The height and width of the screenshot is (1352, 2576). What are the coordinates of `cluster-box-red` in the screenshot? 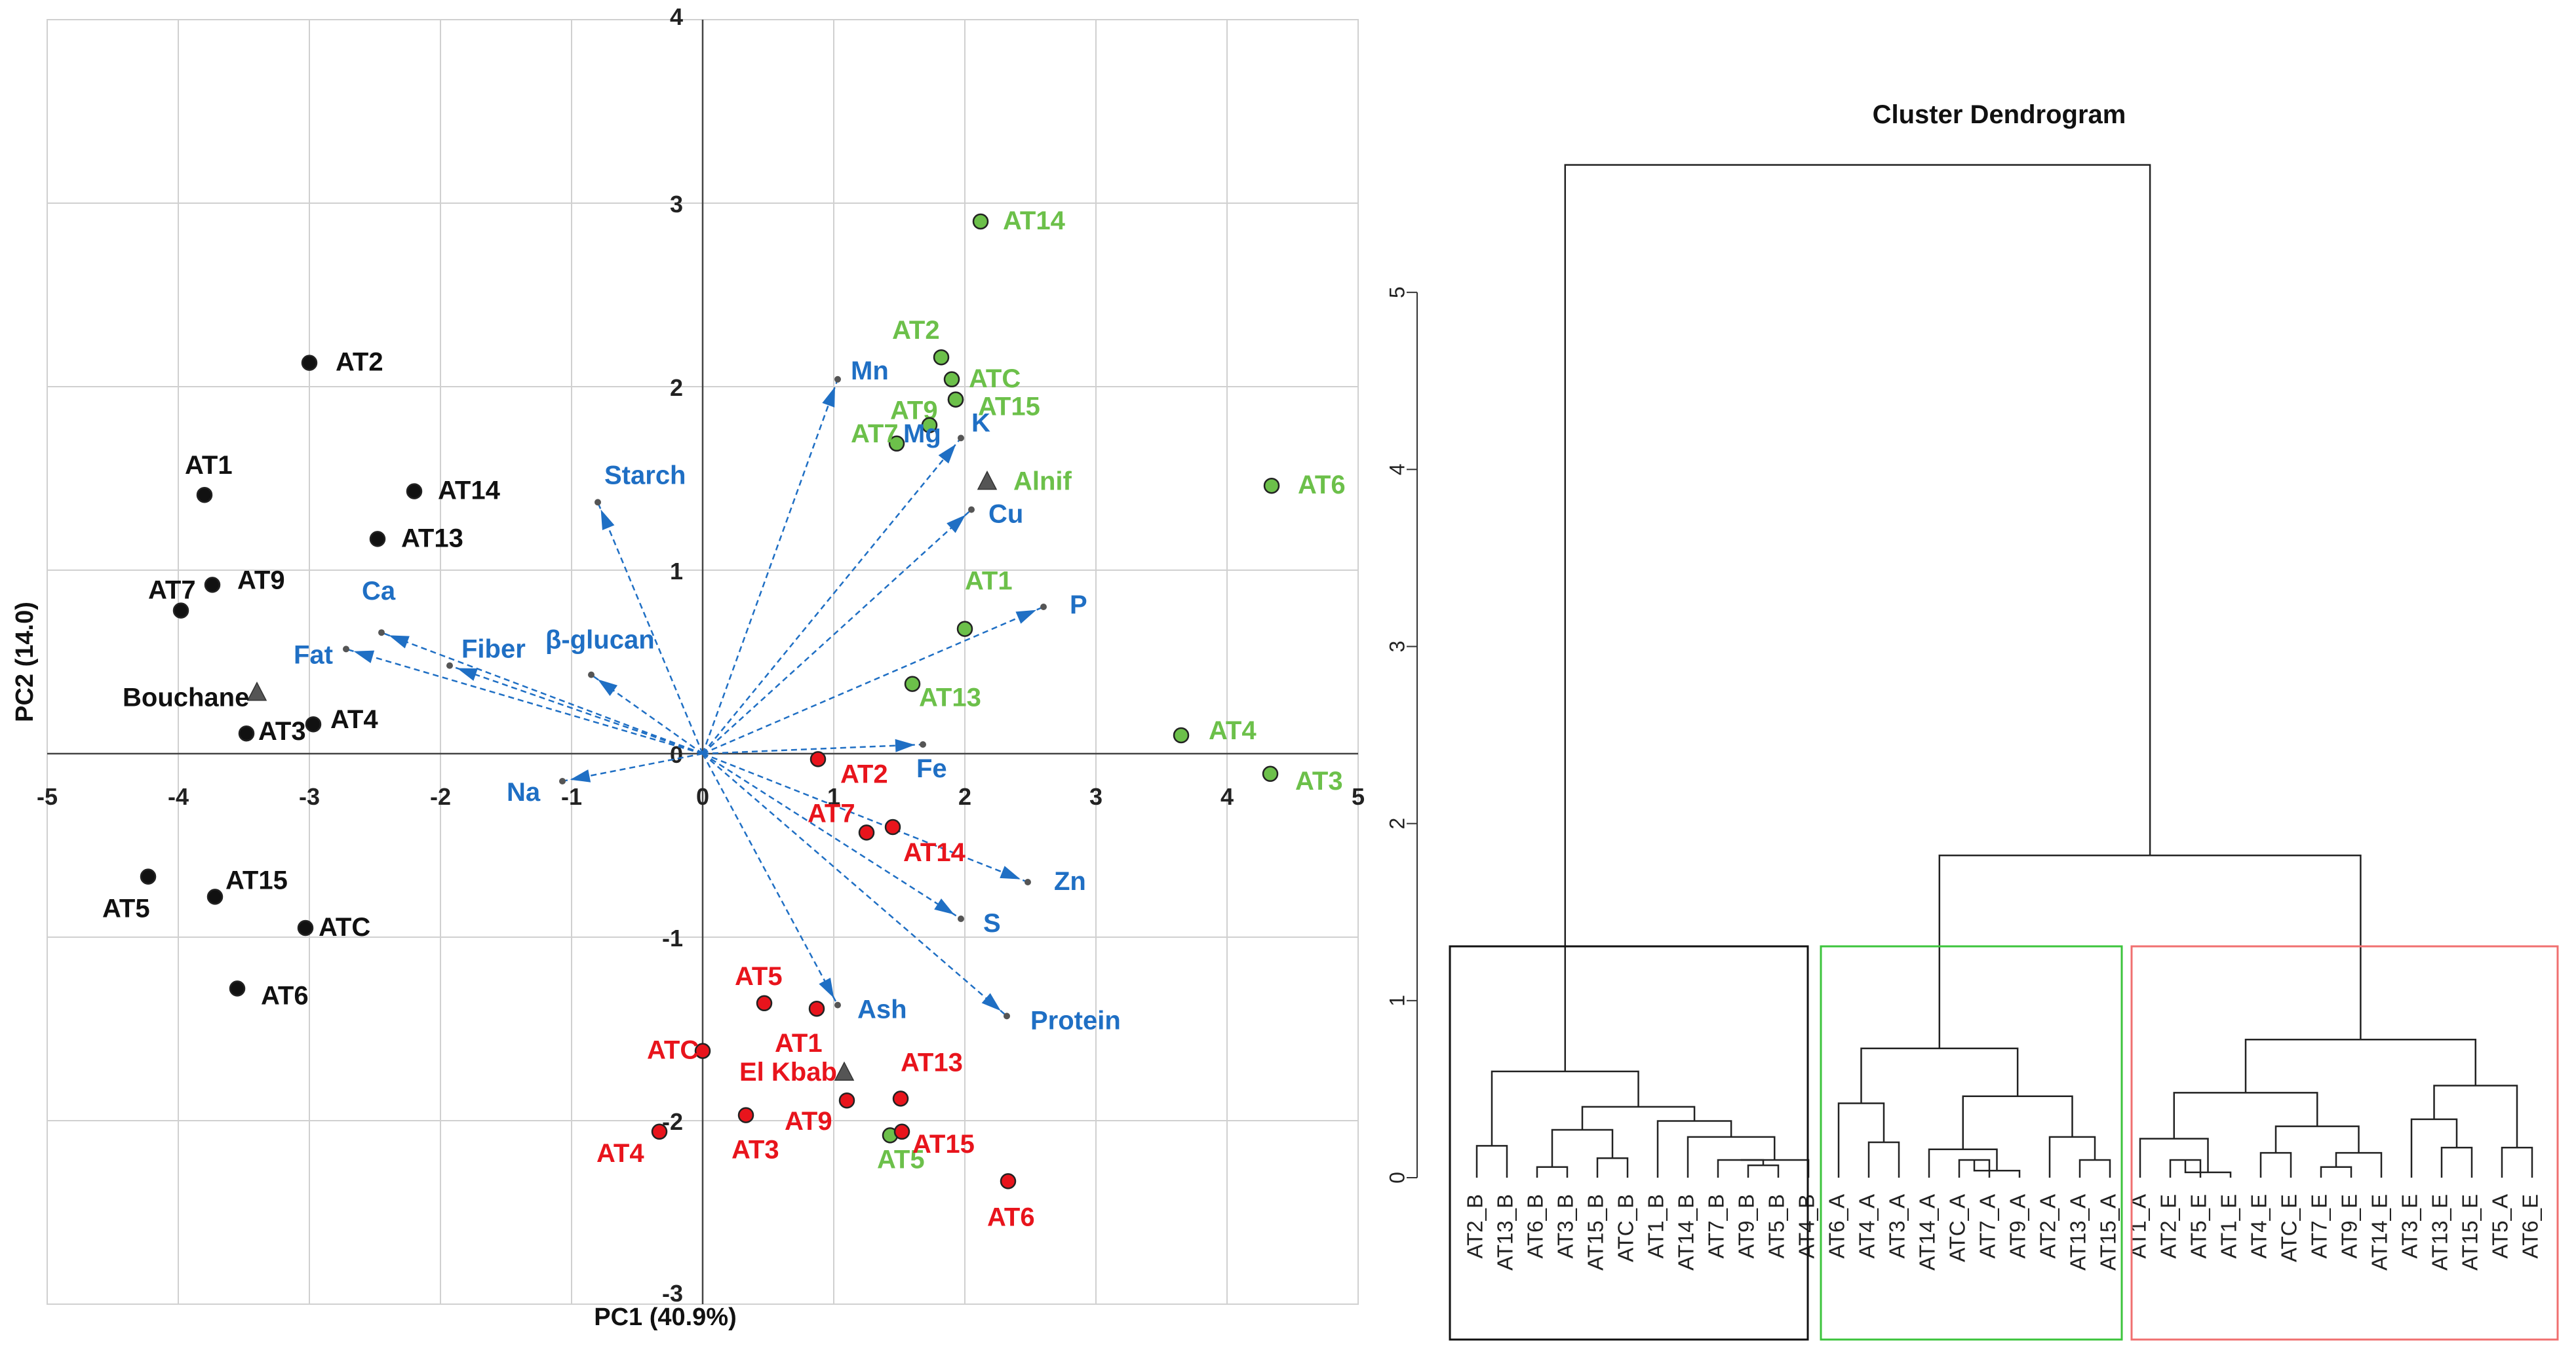 It's located at (2344, 1143).